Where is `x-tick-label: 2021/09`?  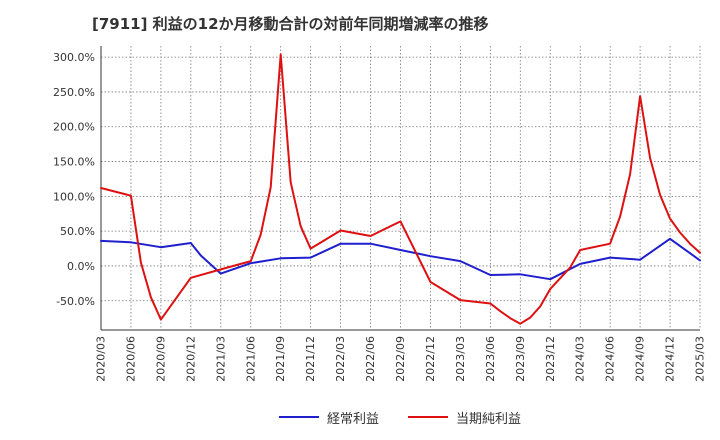 x-tick-label: 2021/09 is located at coordinates (280, 359).